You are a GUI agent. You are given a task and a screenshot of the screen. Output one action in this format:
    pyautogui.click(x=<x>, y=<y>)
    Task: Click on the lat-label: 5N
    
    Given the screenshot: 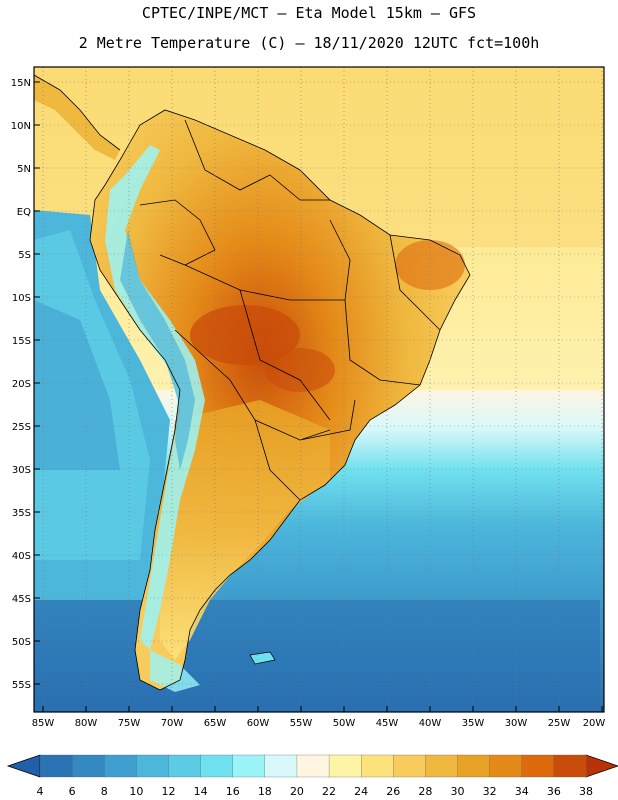 What is the action you would take?
    pyautogui.click(x=24, y=169)
    